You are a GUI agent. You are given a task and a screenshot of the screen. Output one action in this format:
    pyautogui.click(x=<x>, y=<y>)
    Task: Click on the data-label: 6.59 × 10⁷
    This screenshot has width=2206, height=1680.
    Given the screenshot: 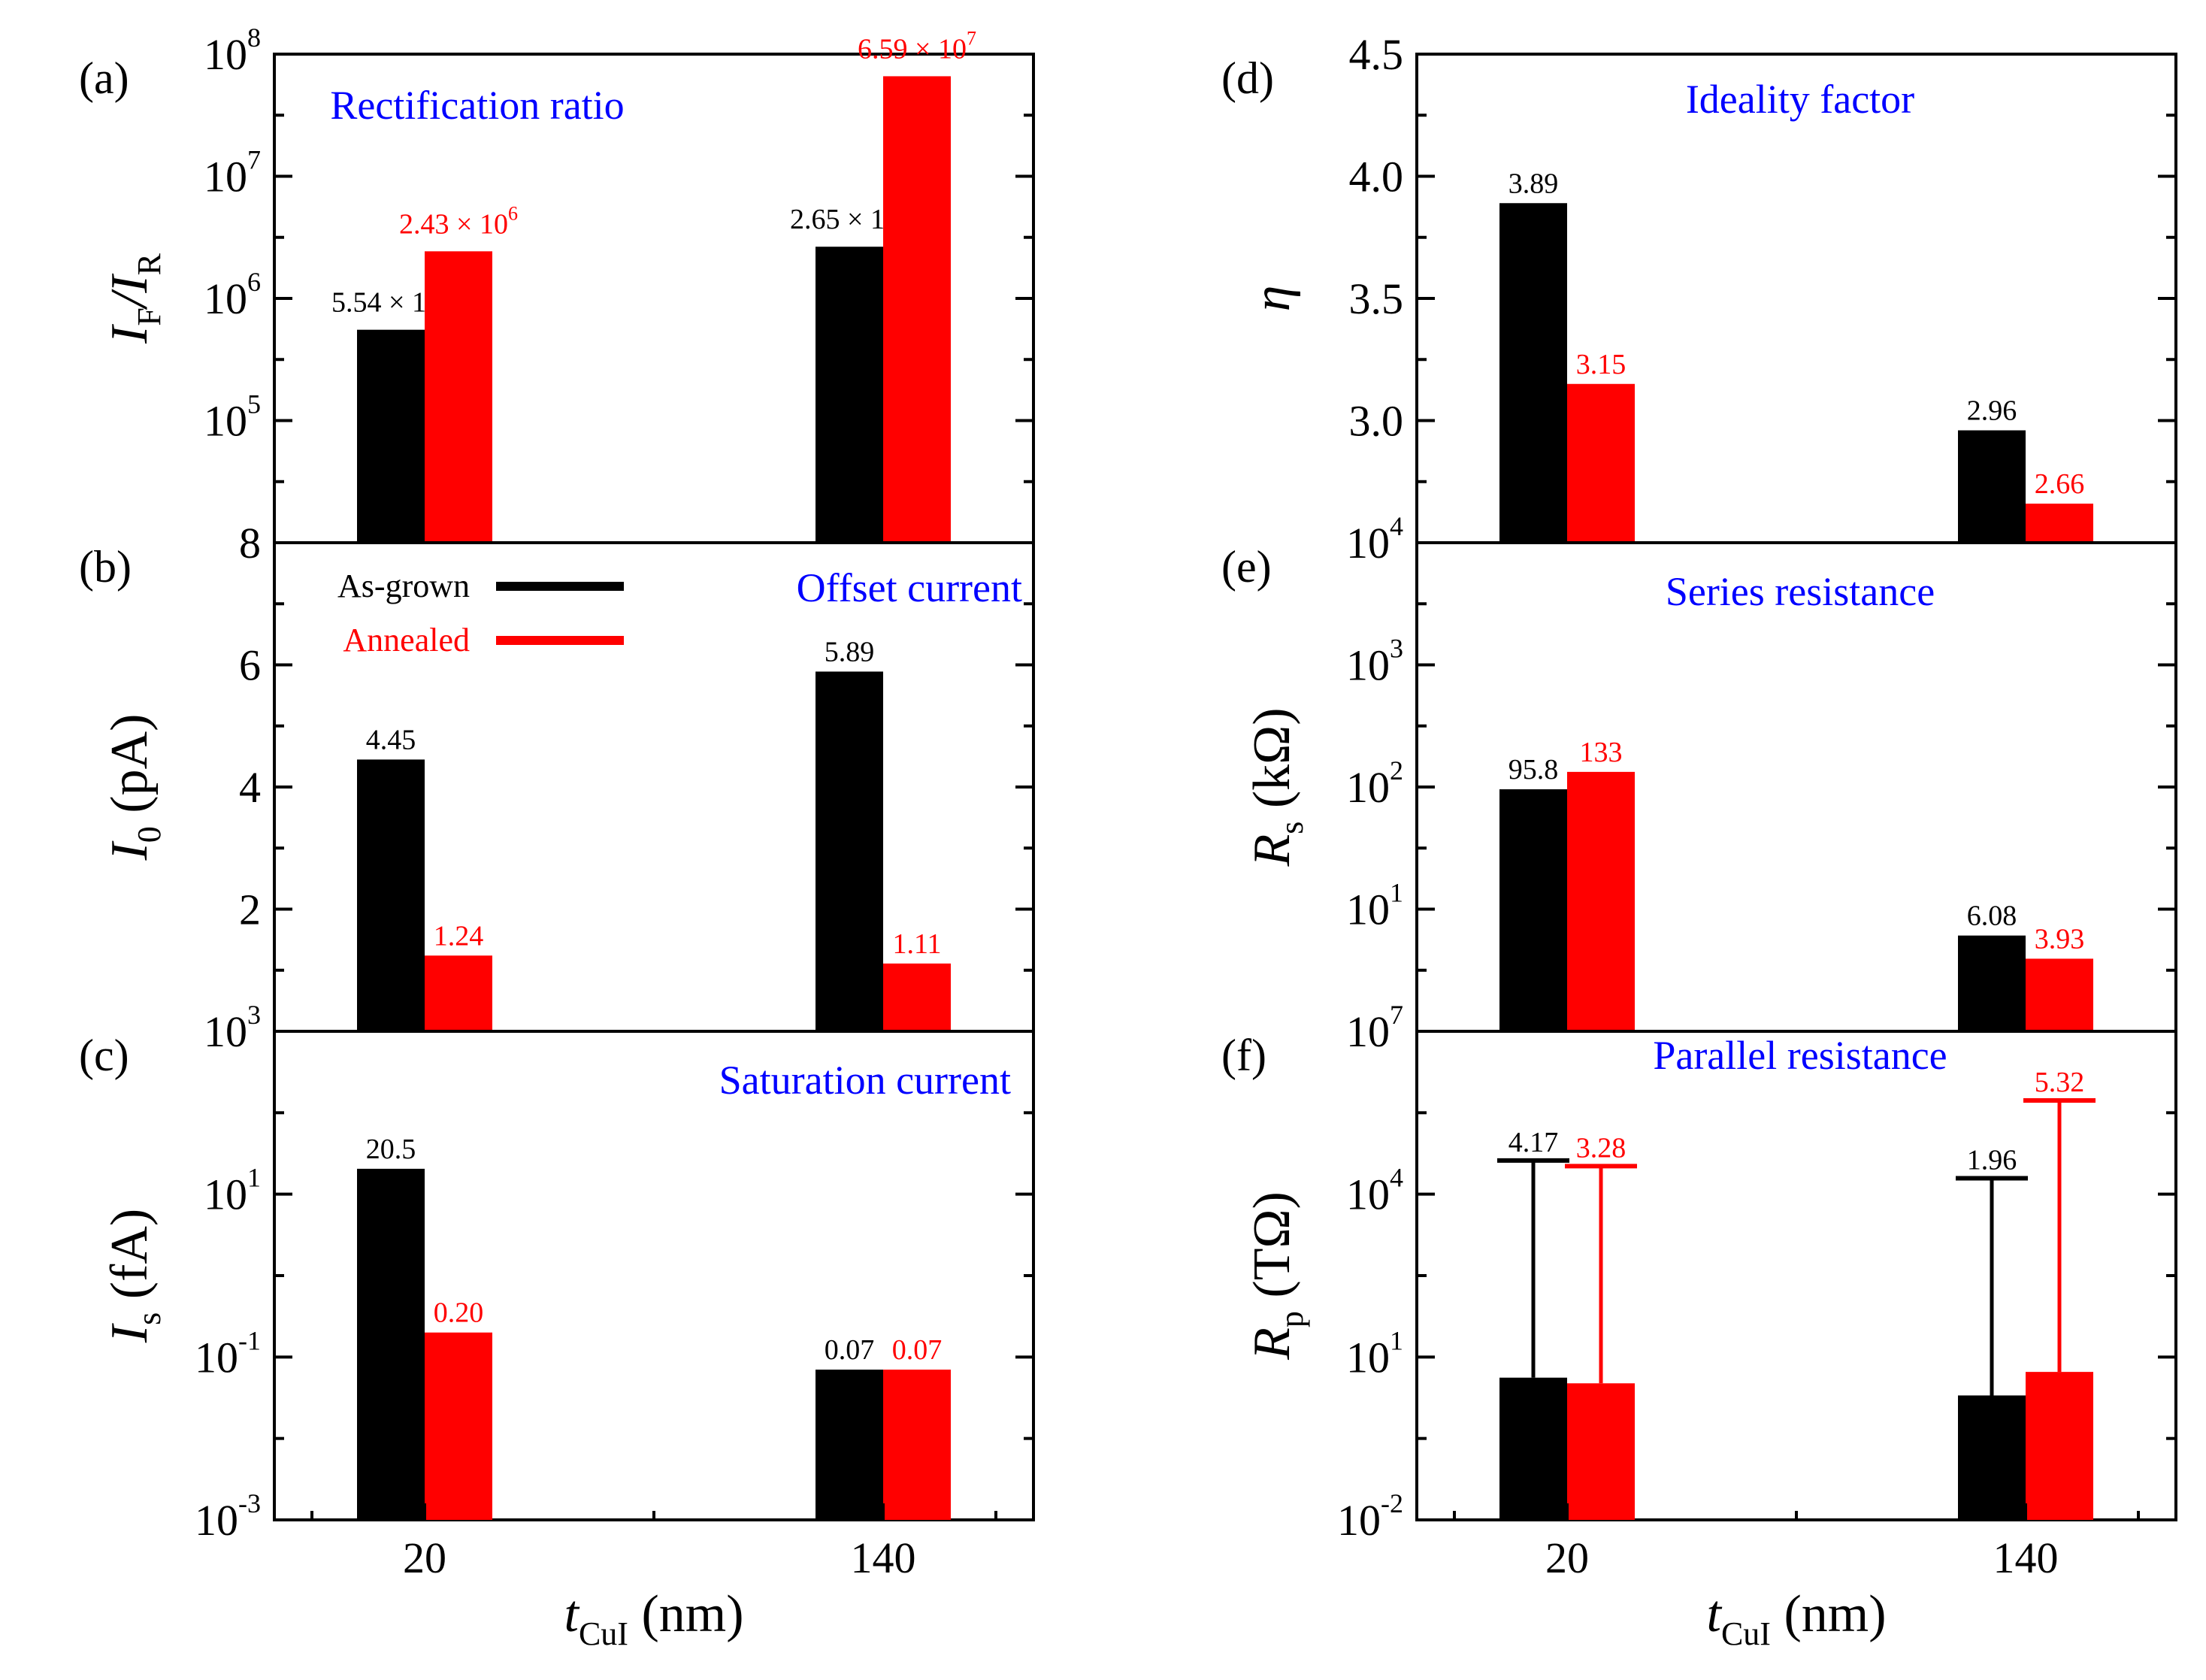 What is the action you would take?
    pyautogui.click(x=917, y=46)
    